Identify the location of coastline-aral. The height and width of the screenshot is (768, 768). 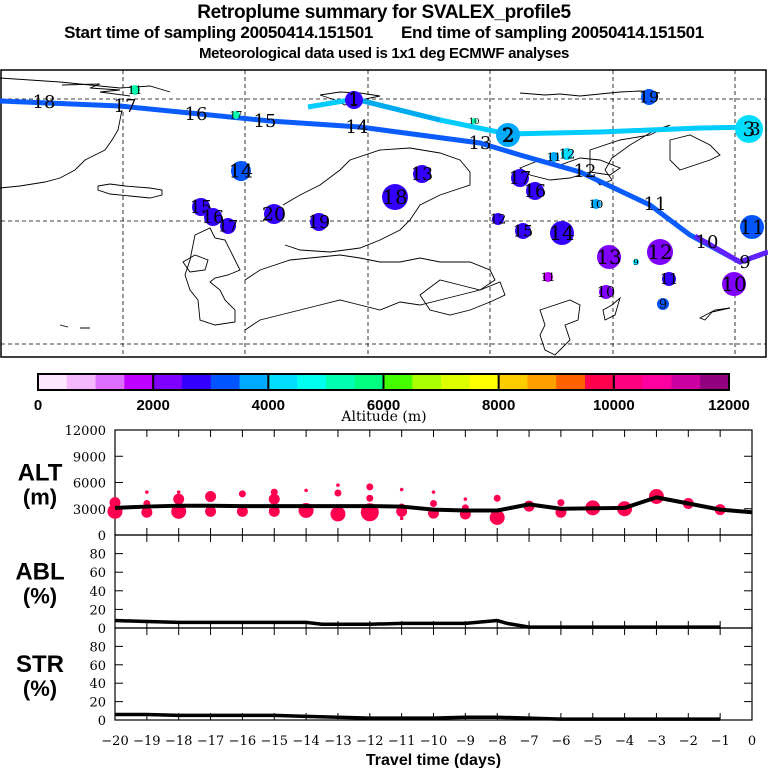
(611, 308).